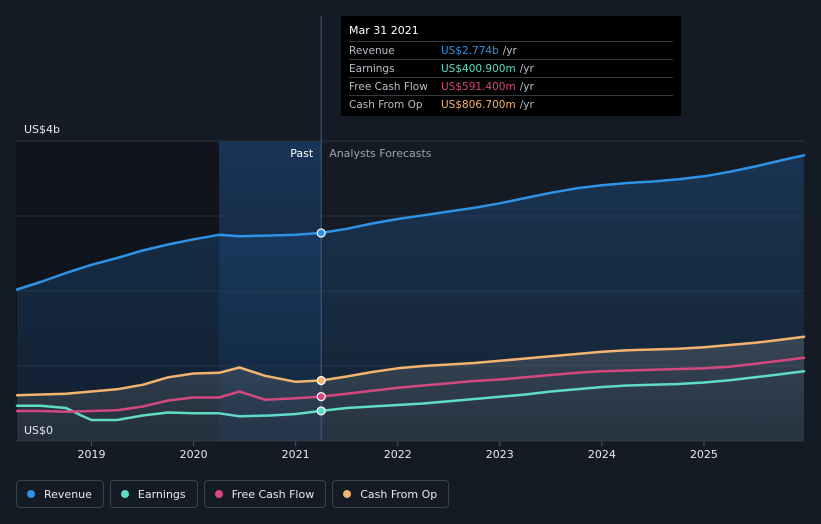 Image resolution: width=821 pixels, height=524 pixels. Describe the element at coordinates (273, 494) in the screenshot. I see `legend-label: Free Cash Flow` at that location.